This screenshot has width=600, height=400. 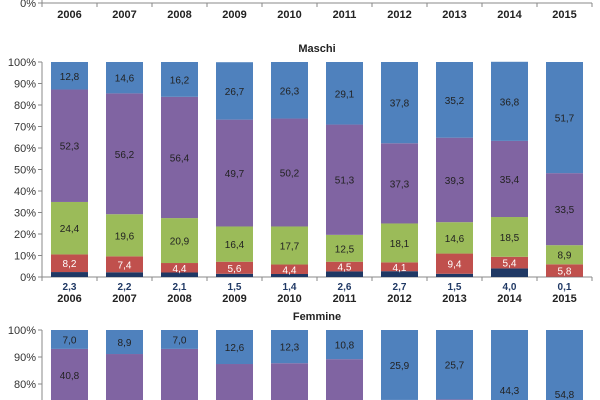 I want to click on data-label: 49,7, so click(x=235, y=174).